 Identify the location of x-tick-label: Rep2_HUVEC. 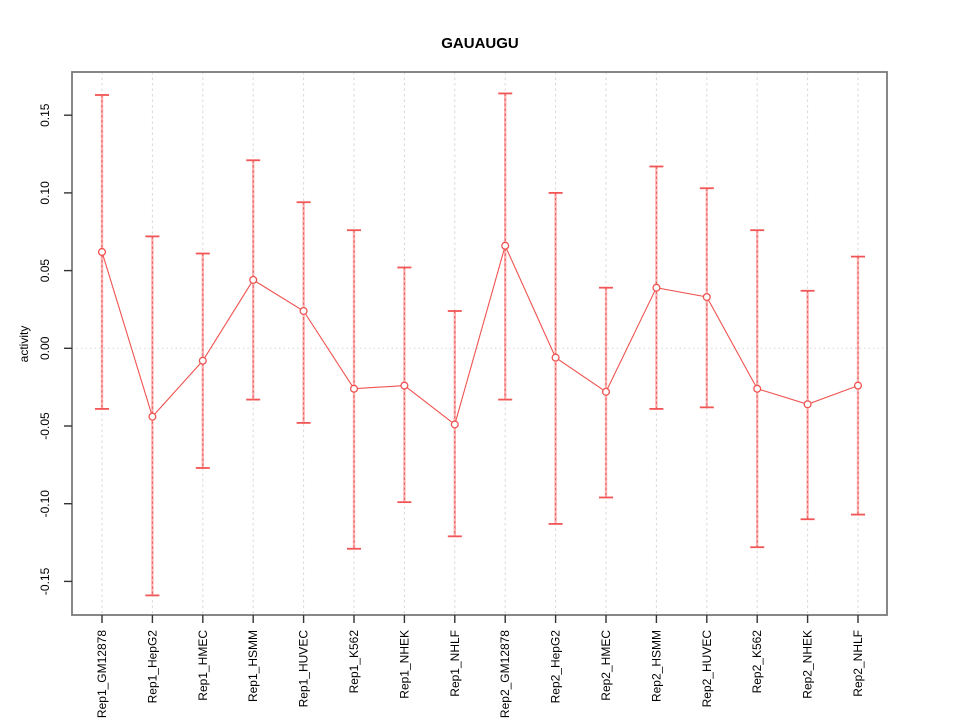
(707, 669).